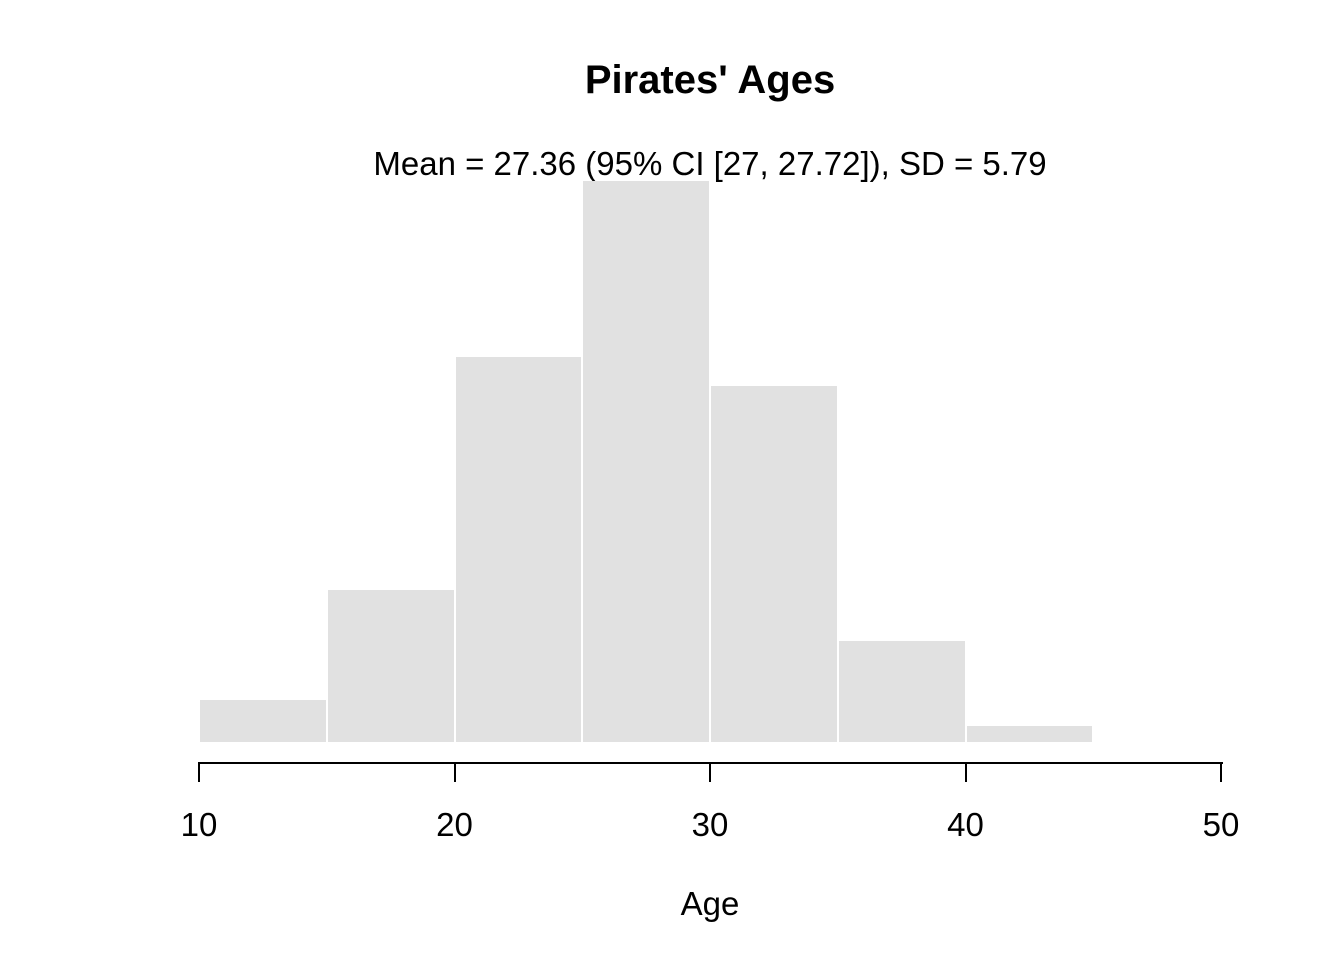  I want to click on x-axis-tick-label: 40, so click(965, 824).